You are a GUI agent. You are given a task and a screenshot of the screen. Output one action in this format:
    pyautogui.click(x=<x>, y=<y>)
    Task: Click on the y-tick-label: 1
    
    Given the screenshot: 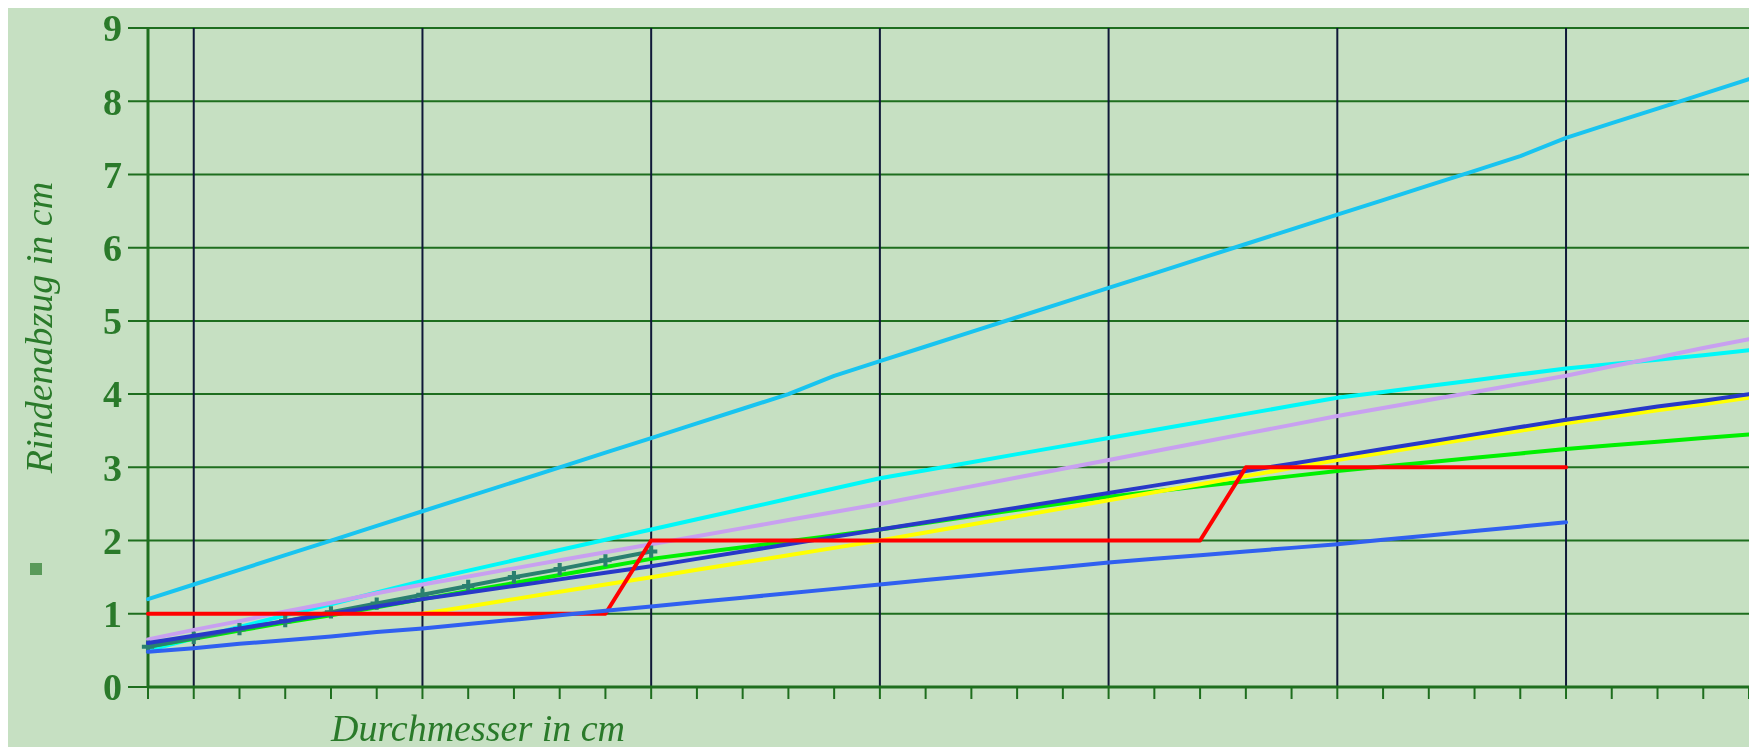 What is the action you would take?
    pyautogui.click(x=112, y=614)
    